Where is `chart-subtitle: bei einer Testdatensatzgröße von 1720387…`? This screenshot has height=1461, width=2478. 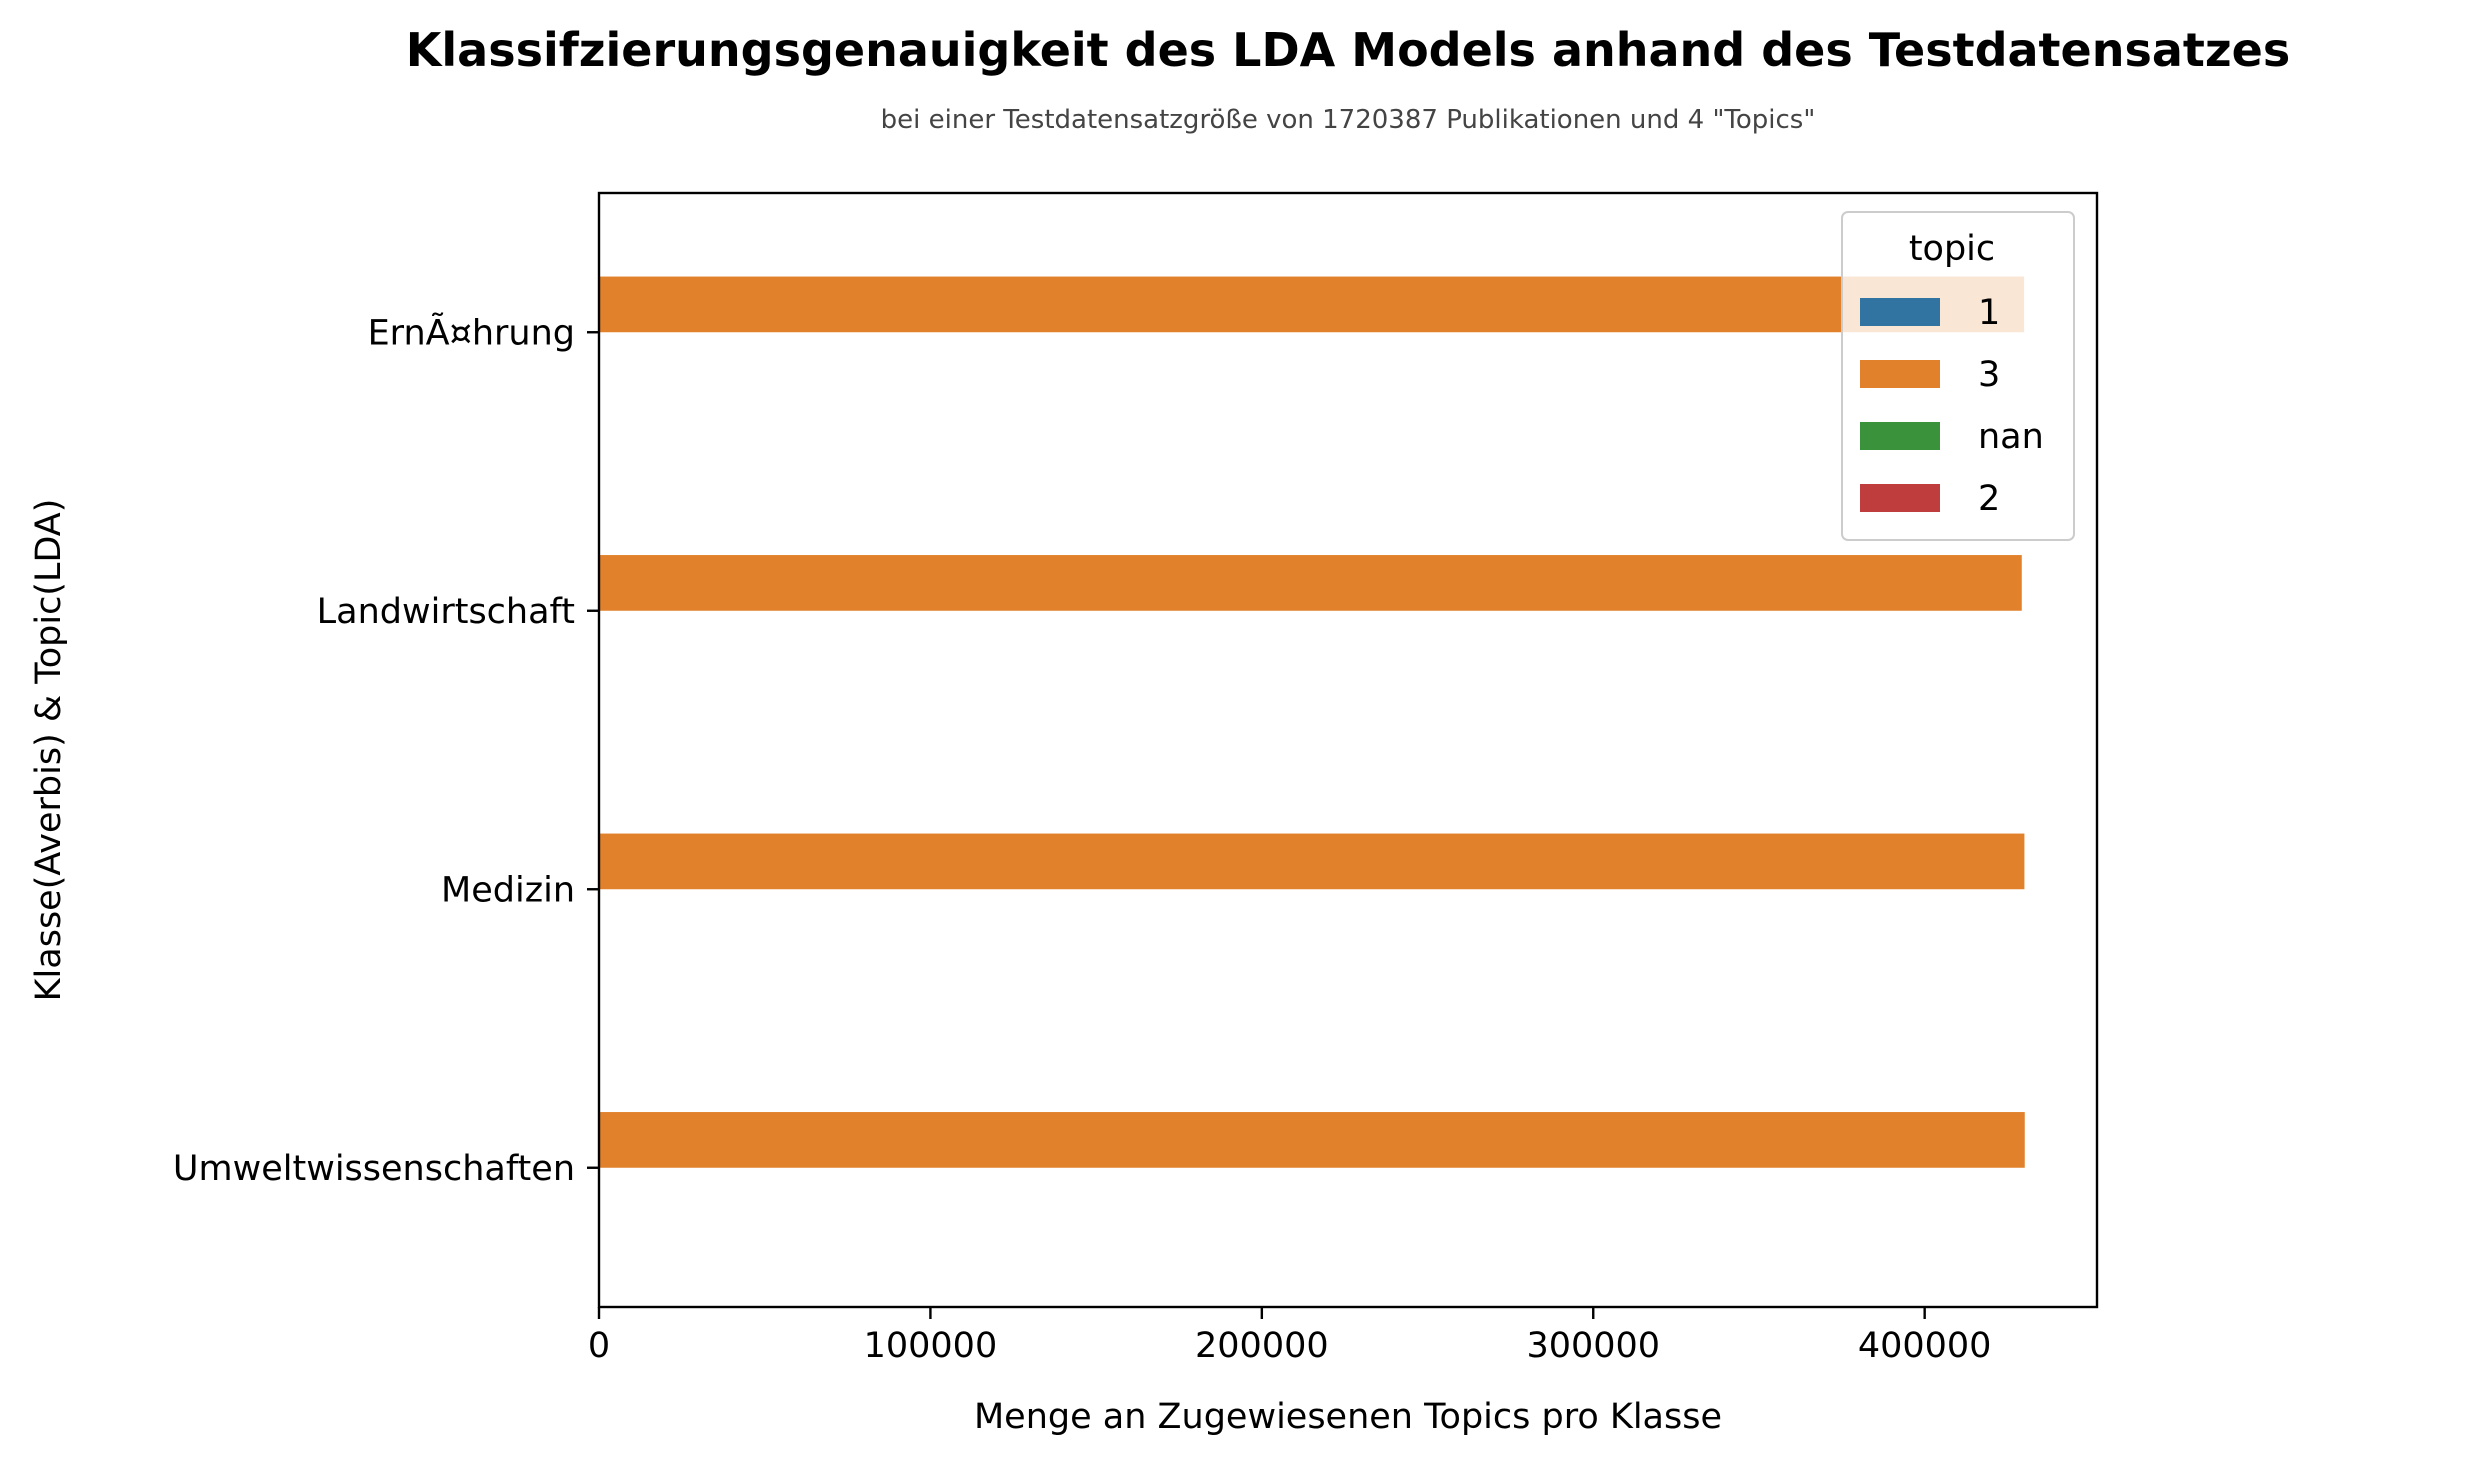 chart-subtitle: bei einer Testdatensatzgröße von 1720387… is located at coordinates (1348, 120).